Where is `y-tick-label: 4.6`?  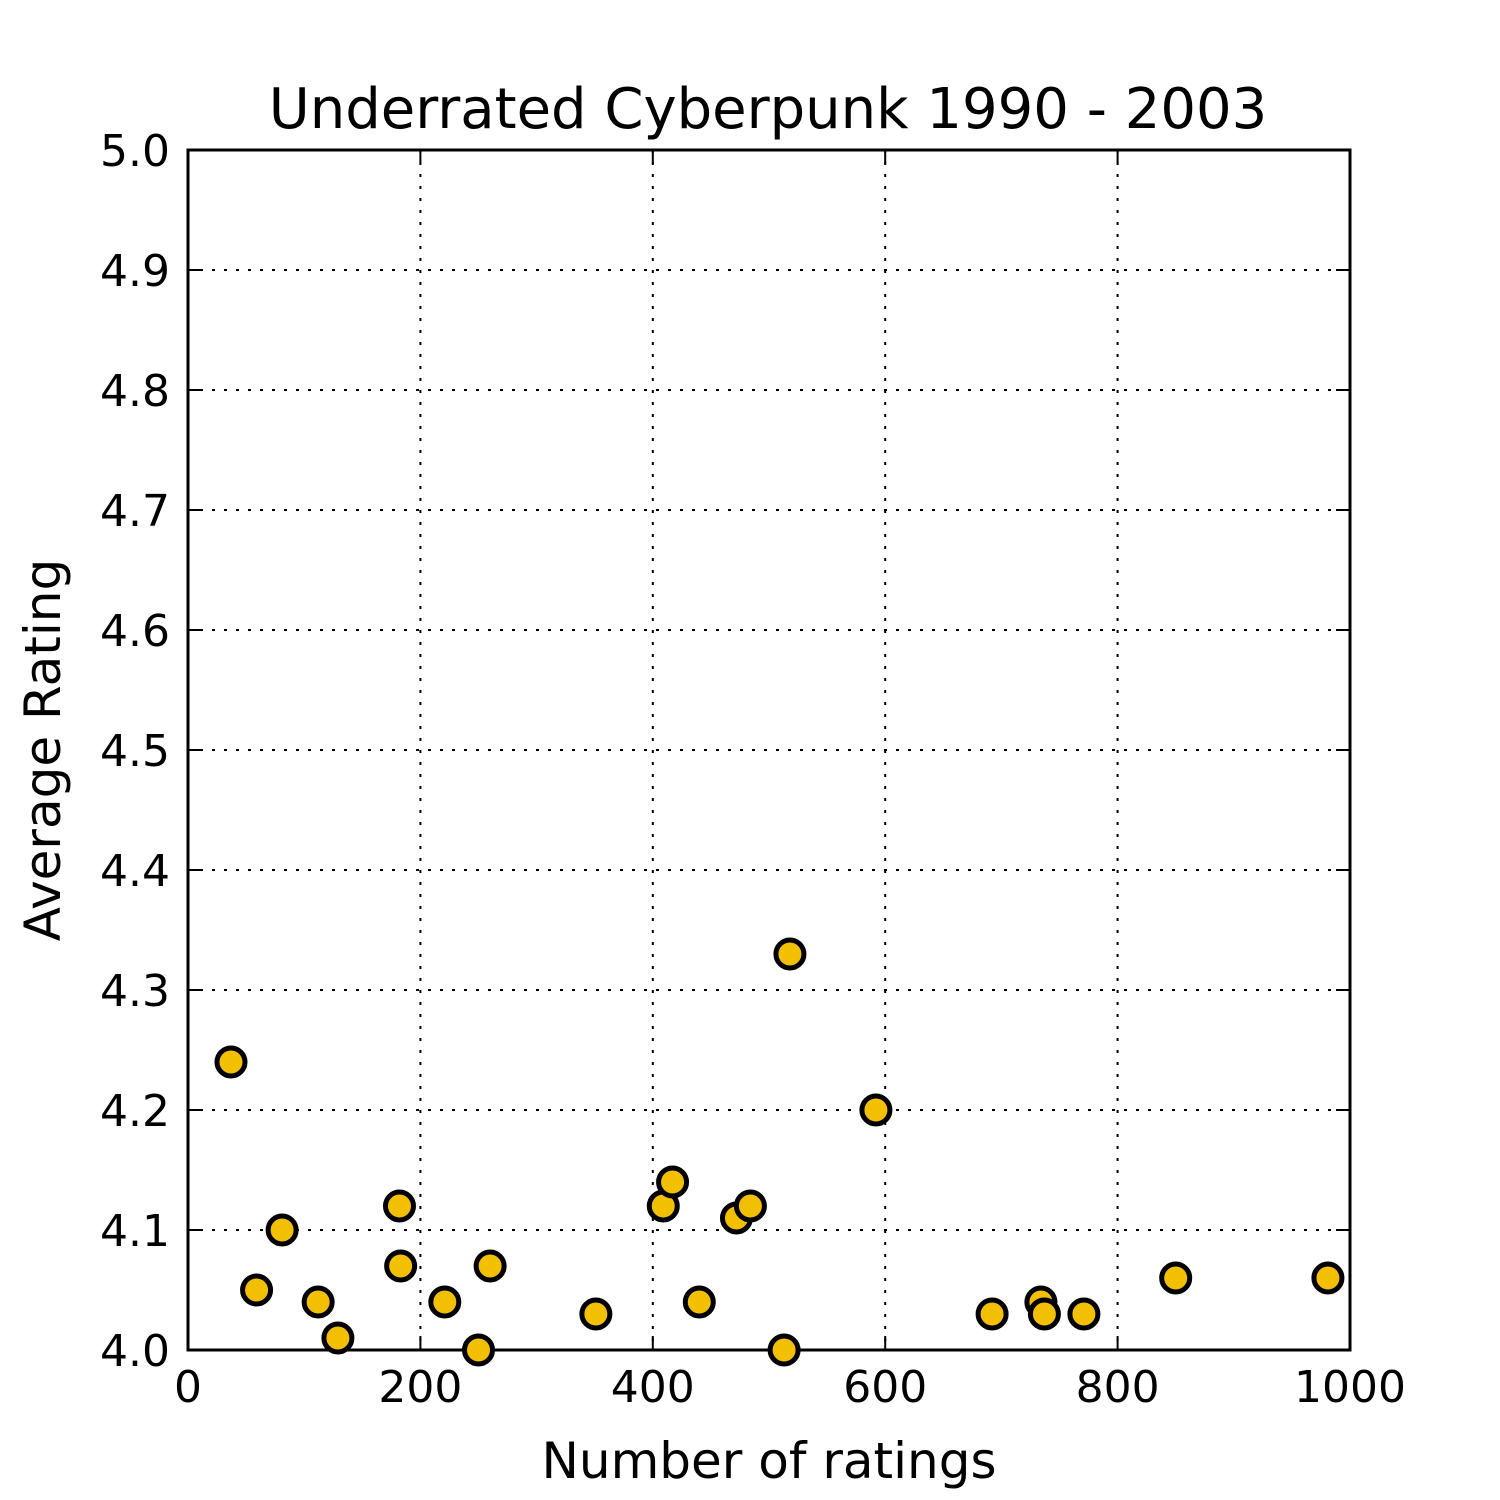
y-tick-label: 4.6 is located at coordinates (135, 631).